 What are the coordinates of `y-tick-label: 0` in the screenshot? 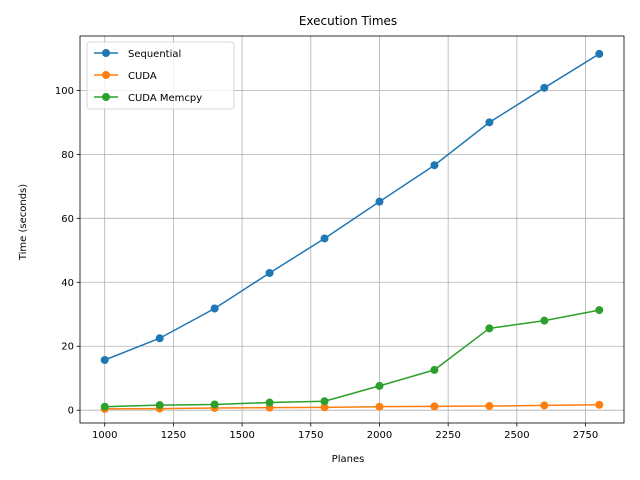 It's located at (71, 411).